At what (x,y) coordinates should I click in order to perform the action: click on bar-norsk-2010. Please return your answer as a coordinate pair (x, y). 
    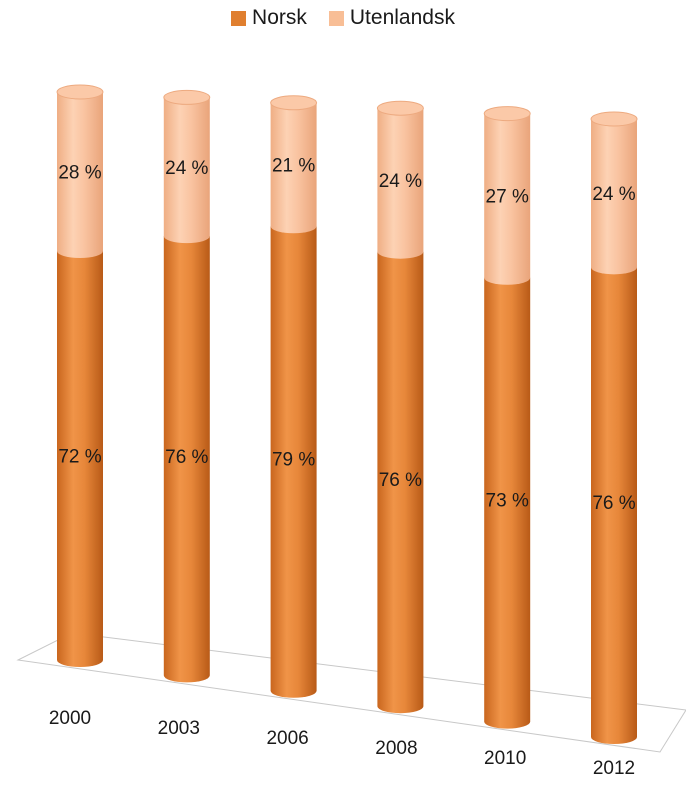
    Looking at the image, I should click on (507, 503).